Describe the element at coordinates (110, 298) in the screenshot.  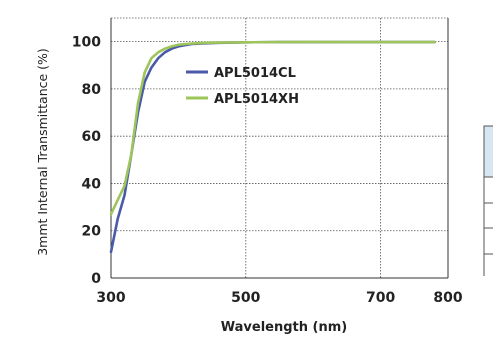
I see `x-tick-label: 300` at that location.